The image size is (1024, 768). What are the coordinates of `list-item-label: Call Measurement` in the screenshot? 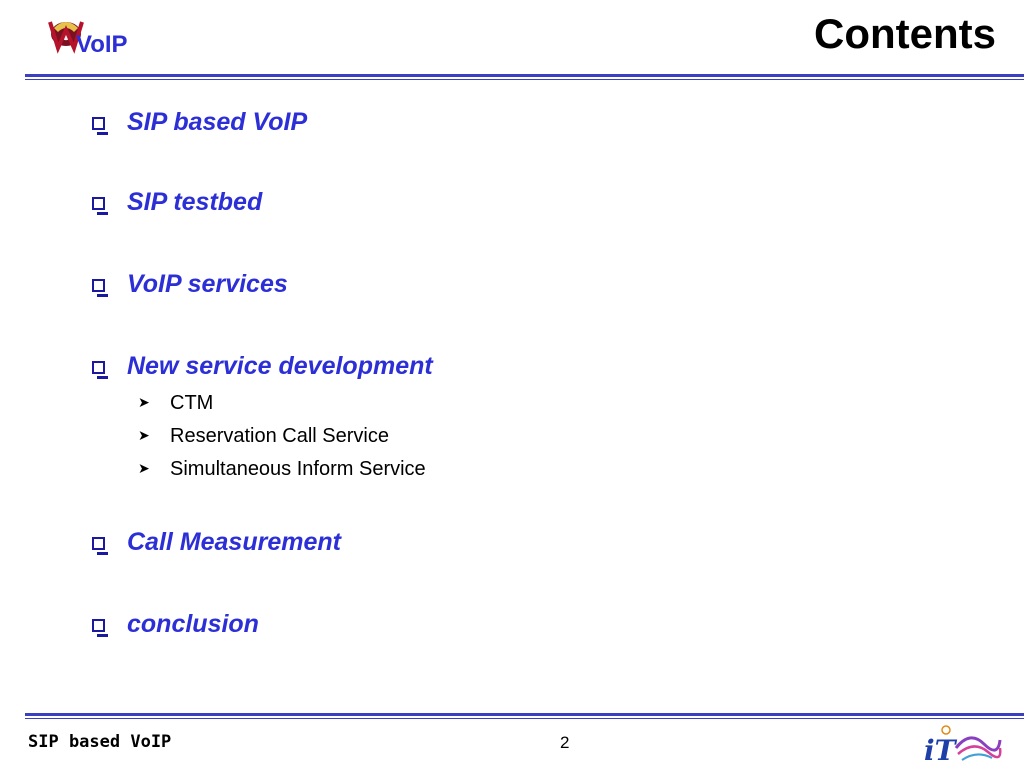 It's located at (234, 542).